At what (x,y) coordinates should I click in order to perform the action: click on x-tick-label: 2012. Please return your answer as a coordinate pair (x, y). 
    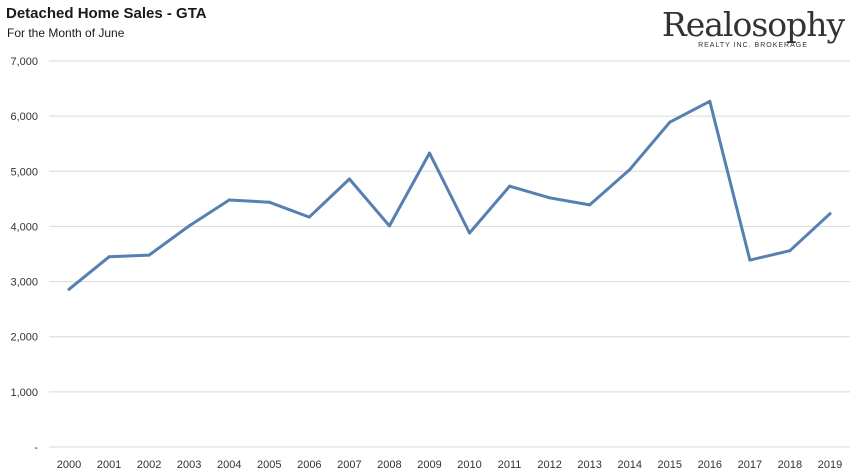
    Looking at the image, I should click on (549, 465).